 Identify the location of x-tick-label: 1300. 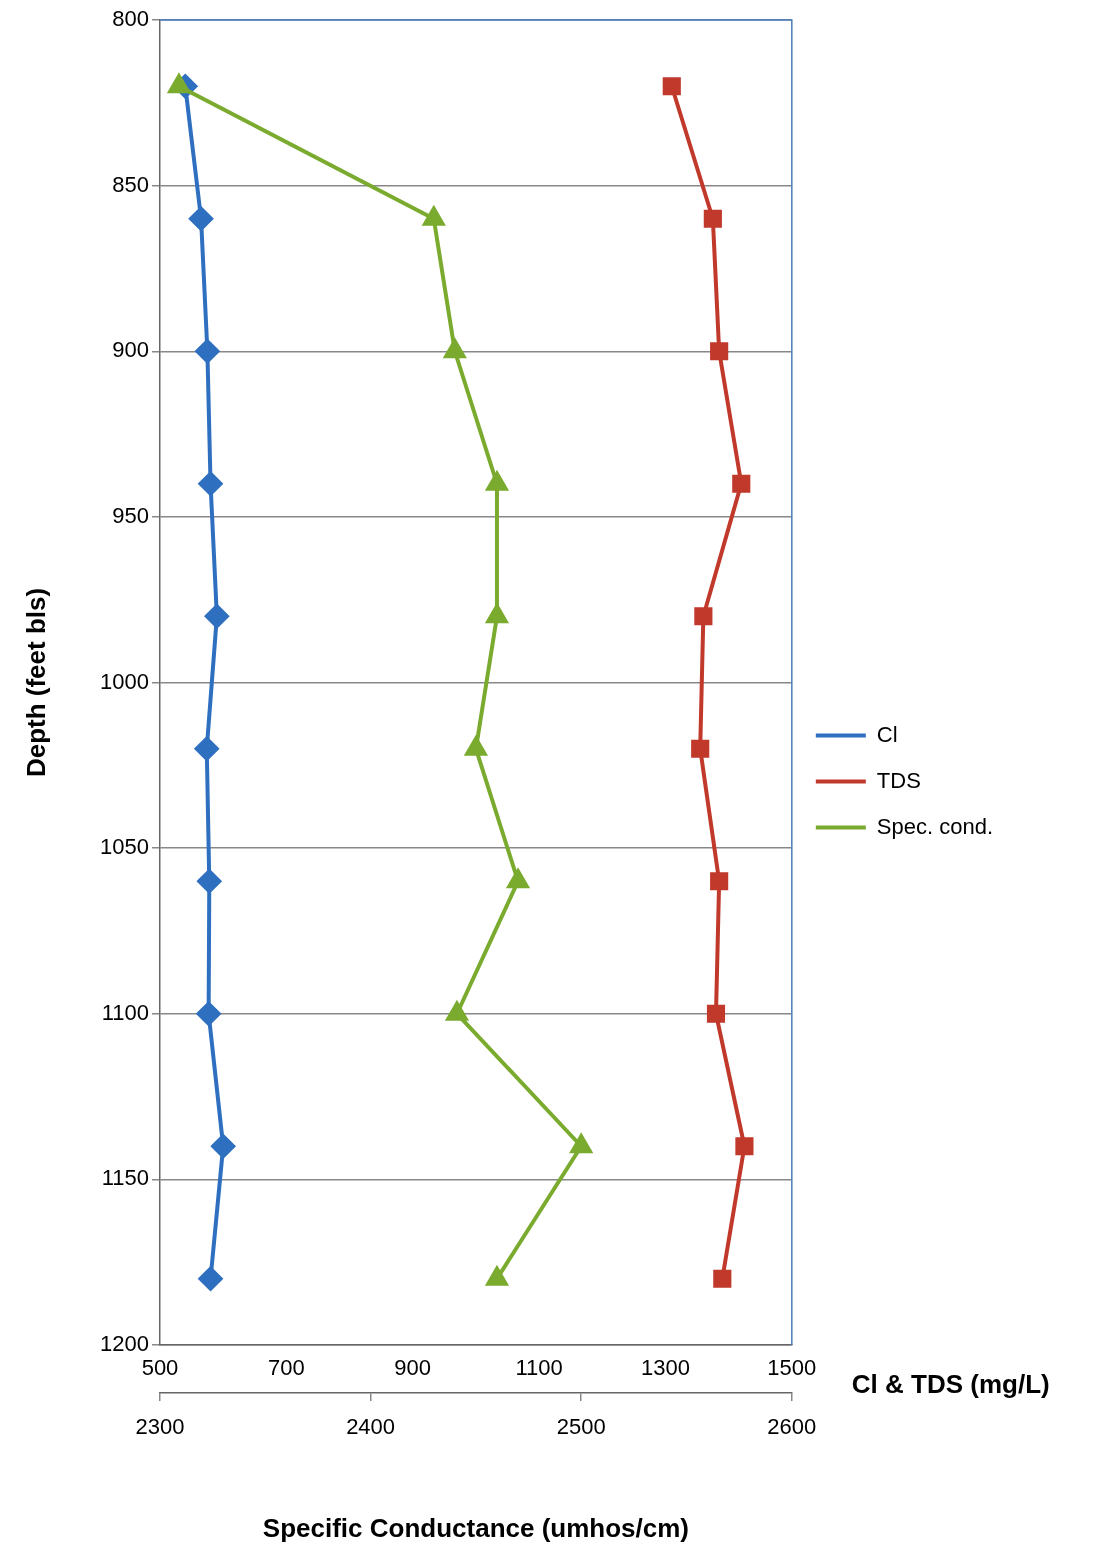
(665, 1368).